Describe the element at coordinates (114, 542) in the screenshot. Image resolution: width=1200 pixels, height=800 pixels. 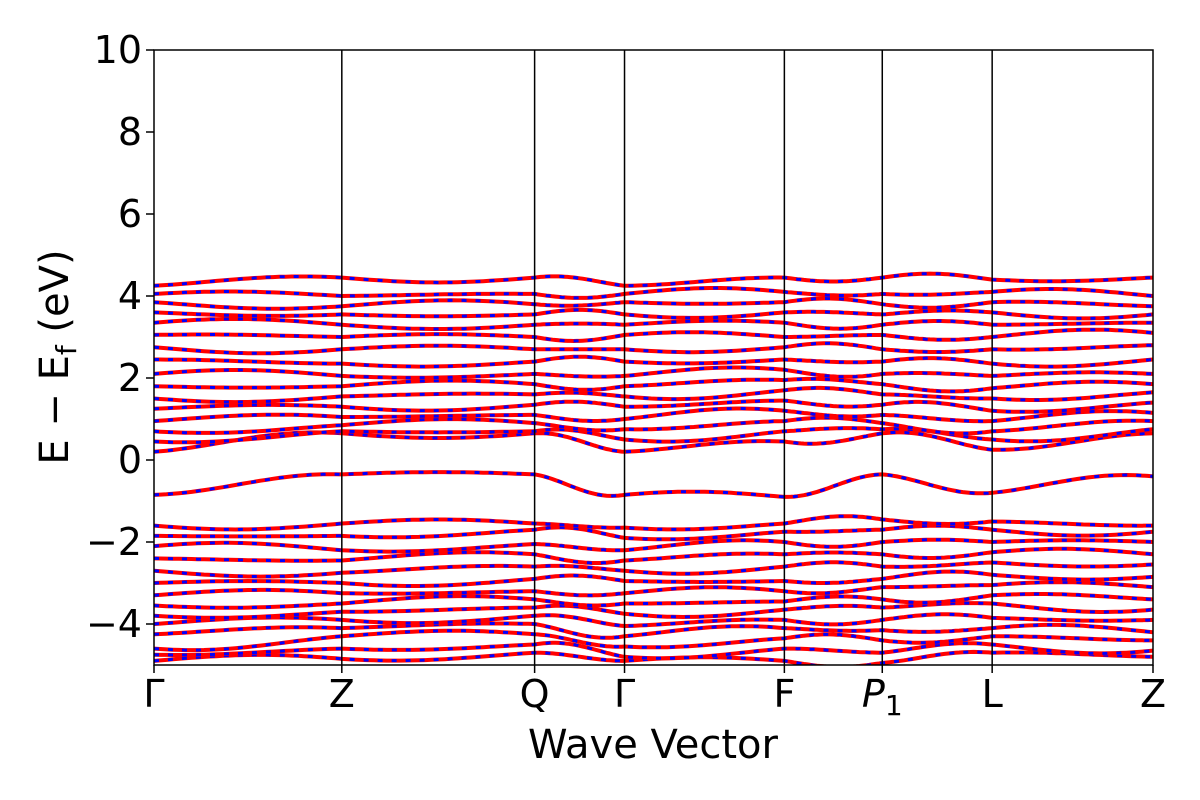
I see `y-tick-label: −2` at that location.